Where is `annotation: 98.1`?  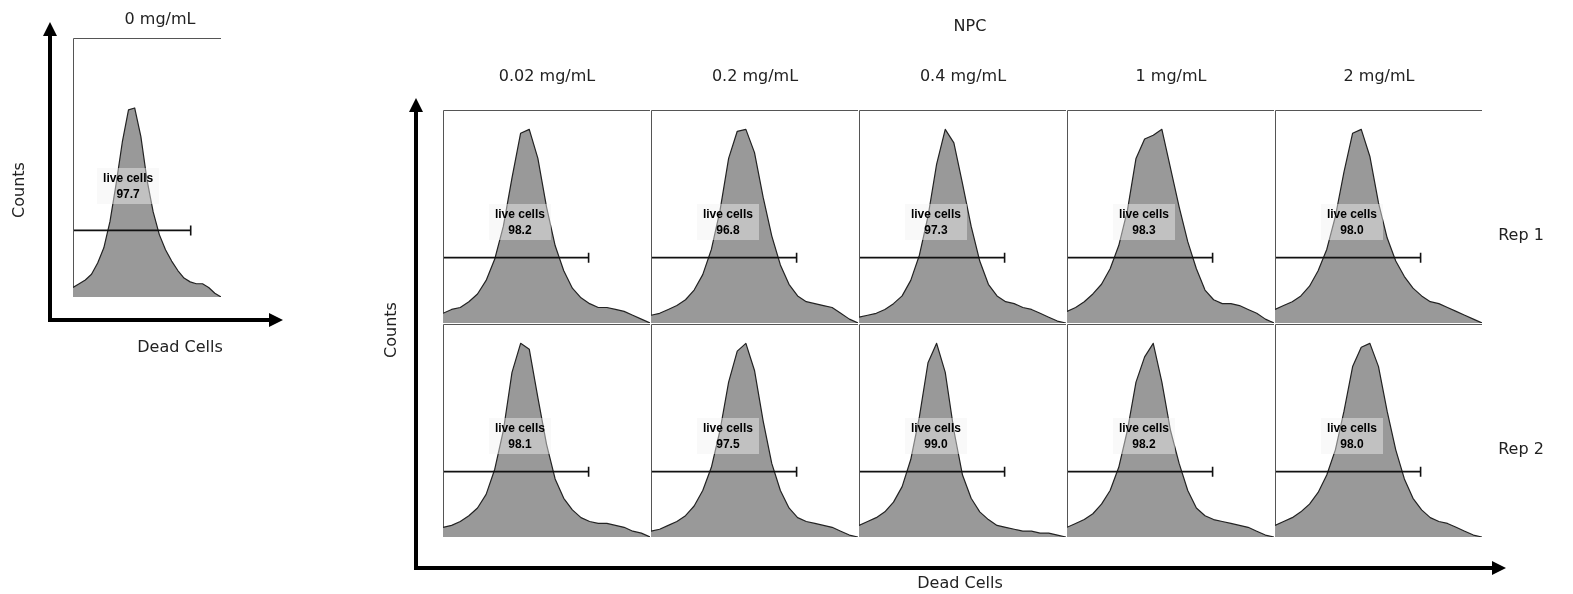
annotation: 98.1 is located at coordinates (520, 444).